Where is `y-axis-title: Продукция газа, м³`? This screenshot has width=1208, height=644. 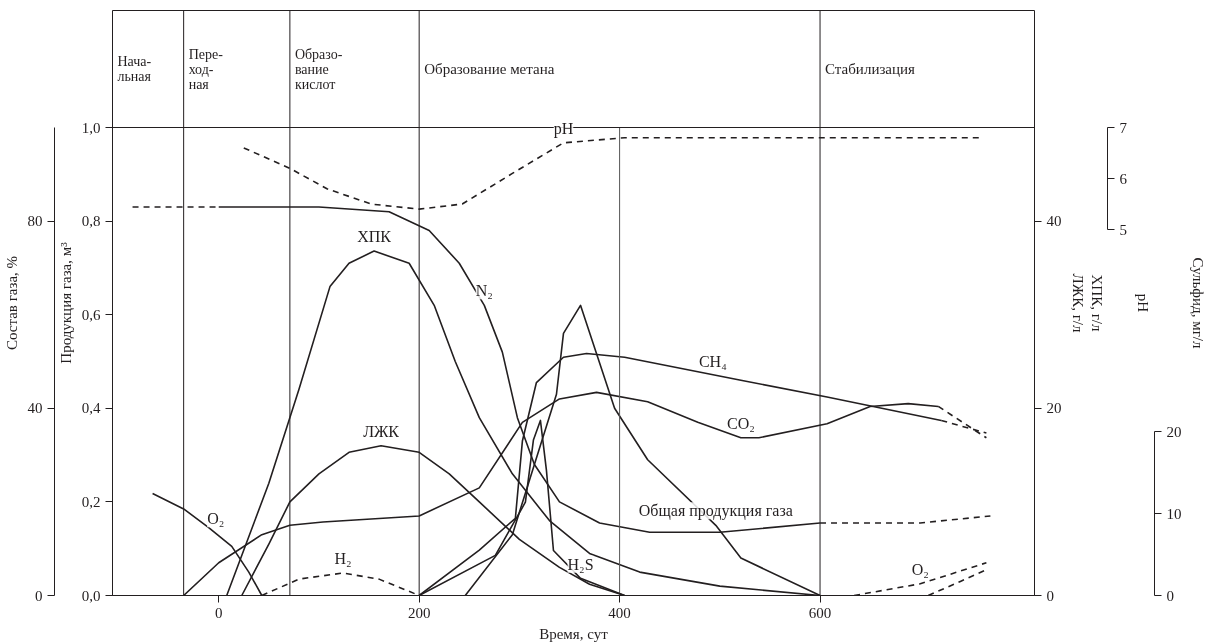 y-axis-title: Продукция газа, м³ is located at coordinates (65, 302).